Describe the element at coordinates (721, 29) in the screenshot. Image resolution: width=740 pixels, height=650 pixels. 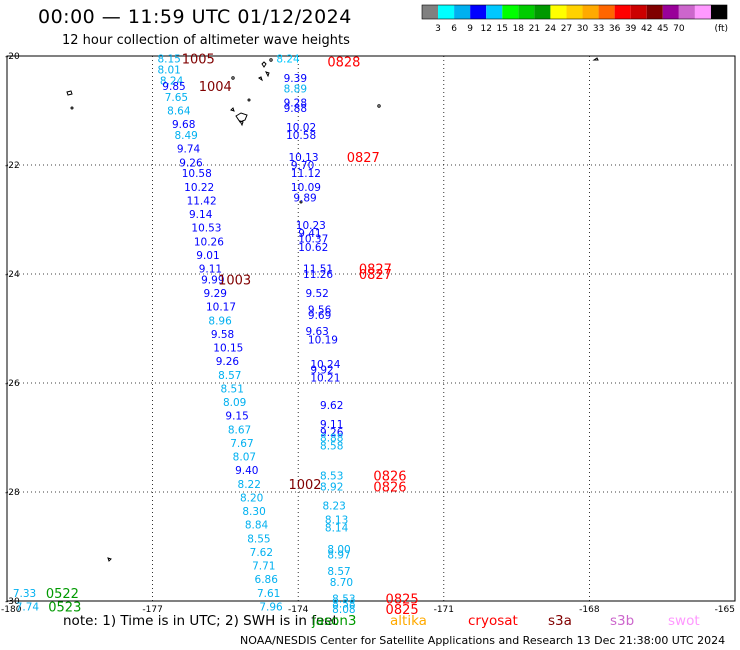
I see `colorbar-unit: (ft)` at that location.